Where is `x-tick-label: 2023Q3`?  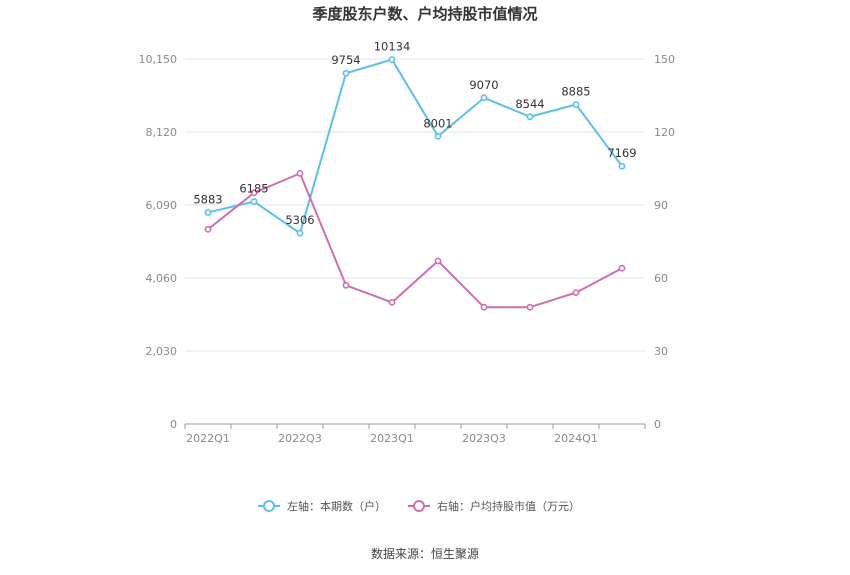
x-tick-label: 2023Q3 is located at coordinates (484, 438).